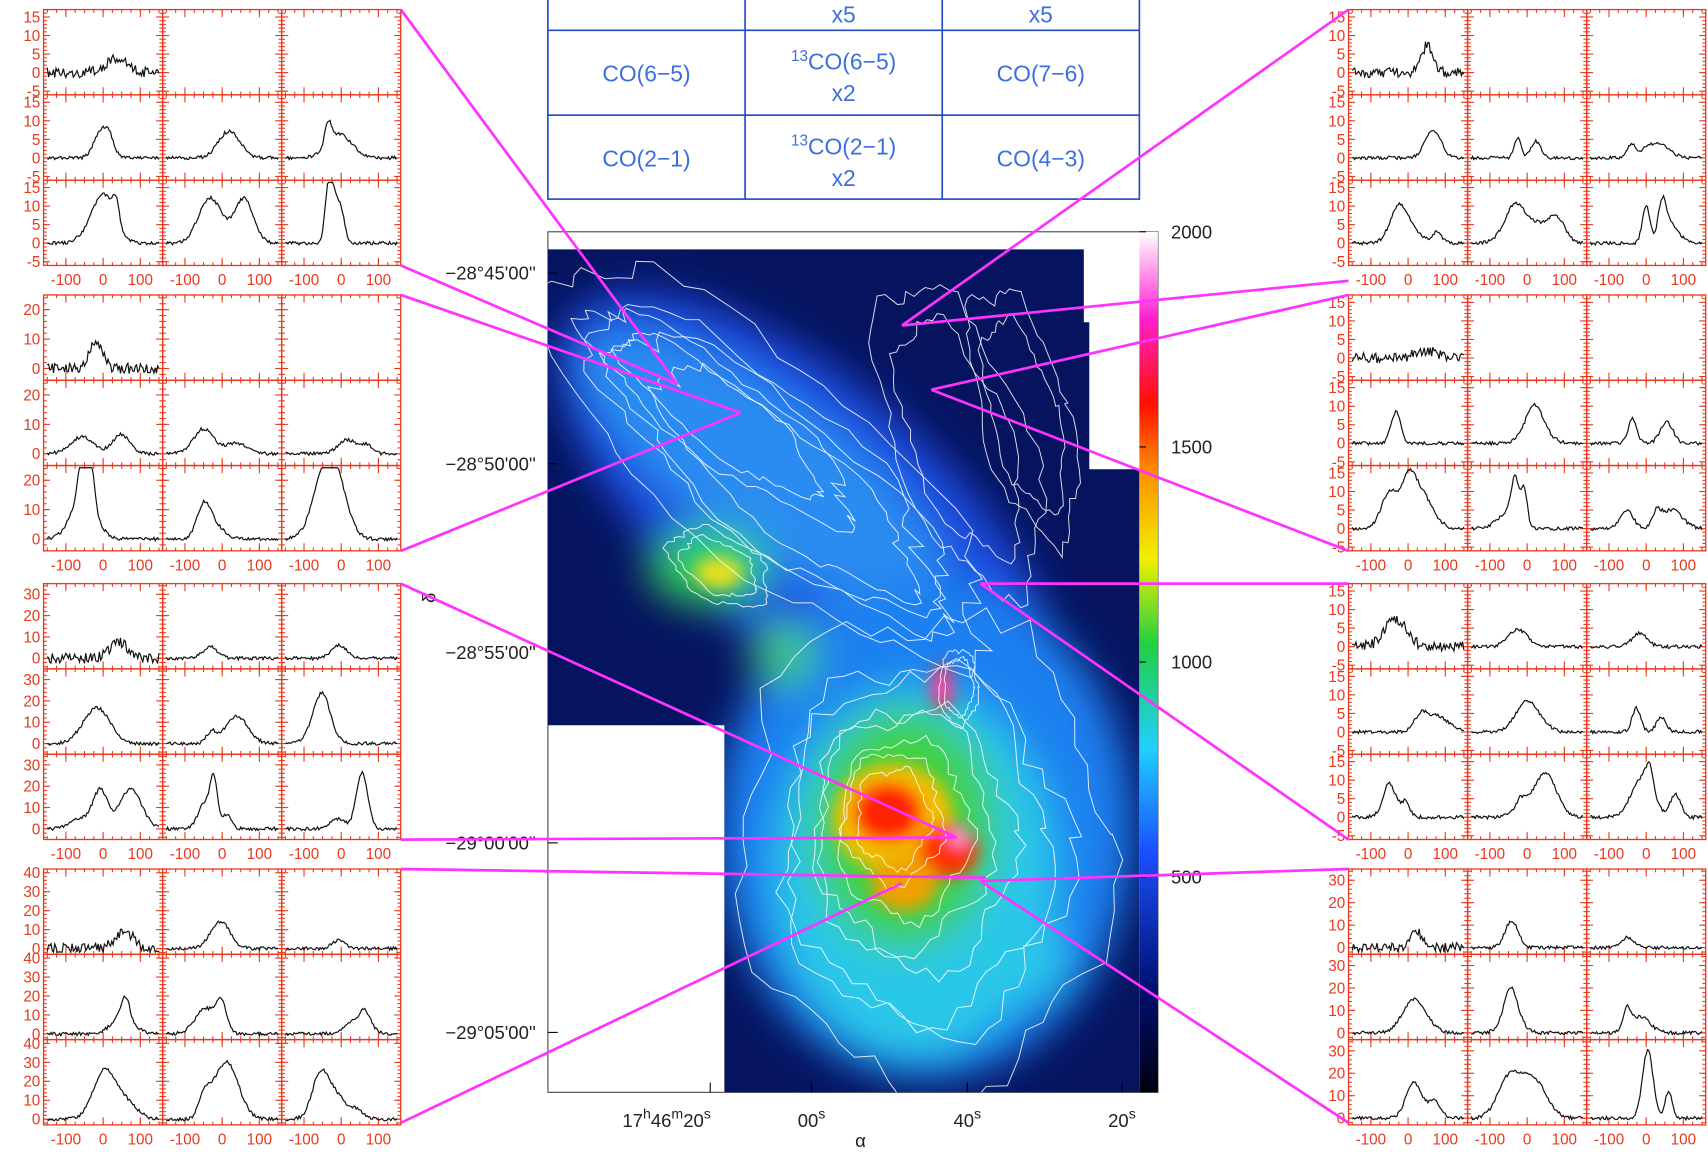  I want to click on table-cell: 13CO(2−1), so click(843, 146).